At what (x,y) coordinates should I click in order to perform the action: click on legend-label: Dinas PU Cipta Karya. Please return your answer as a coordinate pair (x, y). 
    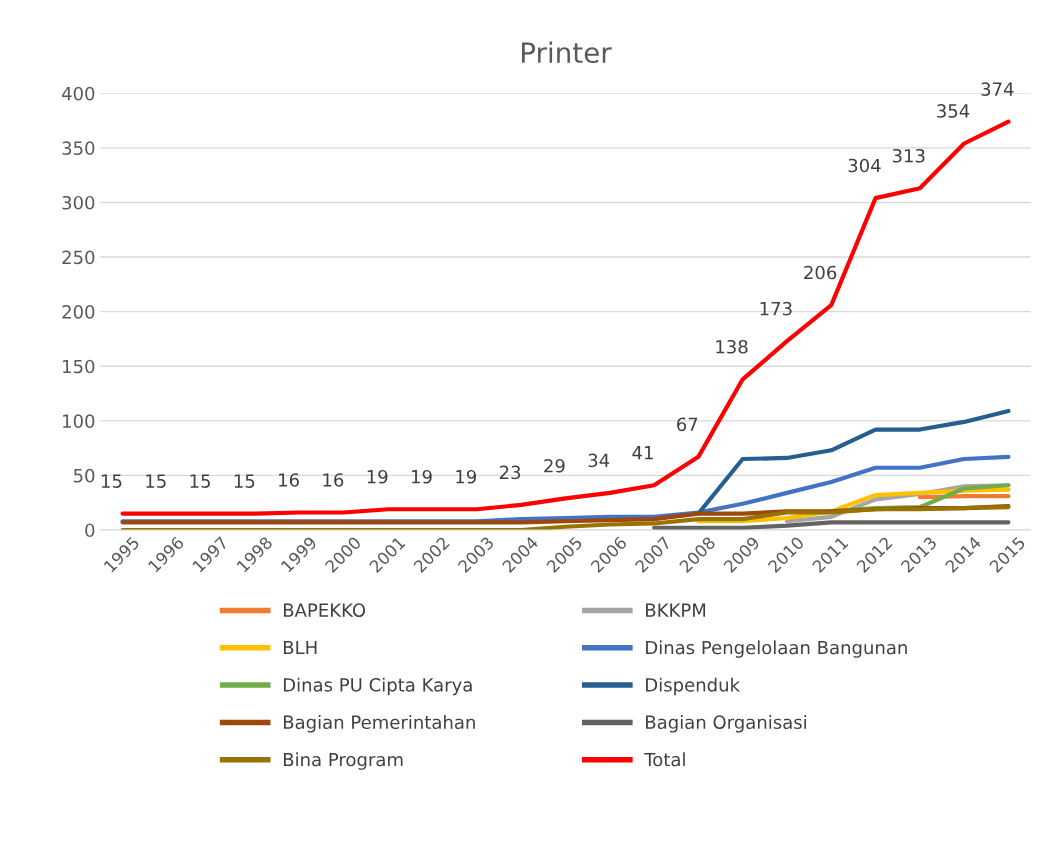
    Looking at the image, I should click on (377, 686).